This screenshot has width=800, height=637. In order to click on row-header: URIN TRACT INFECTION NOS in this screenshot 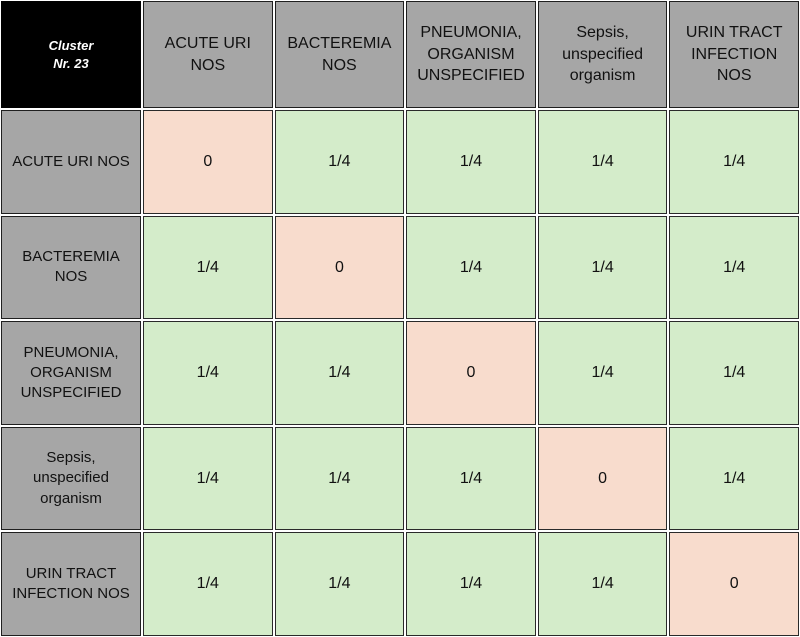, I will do `click(71, 584)`.